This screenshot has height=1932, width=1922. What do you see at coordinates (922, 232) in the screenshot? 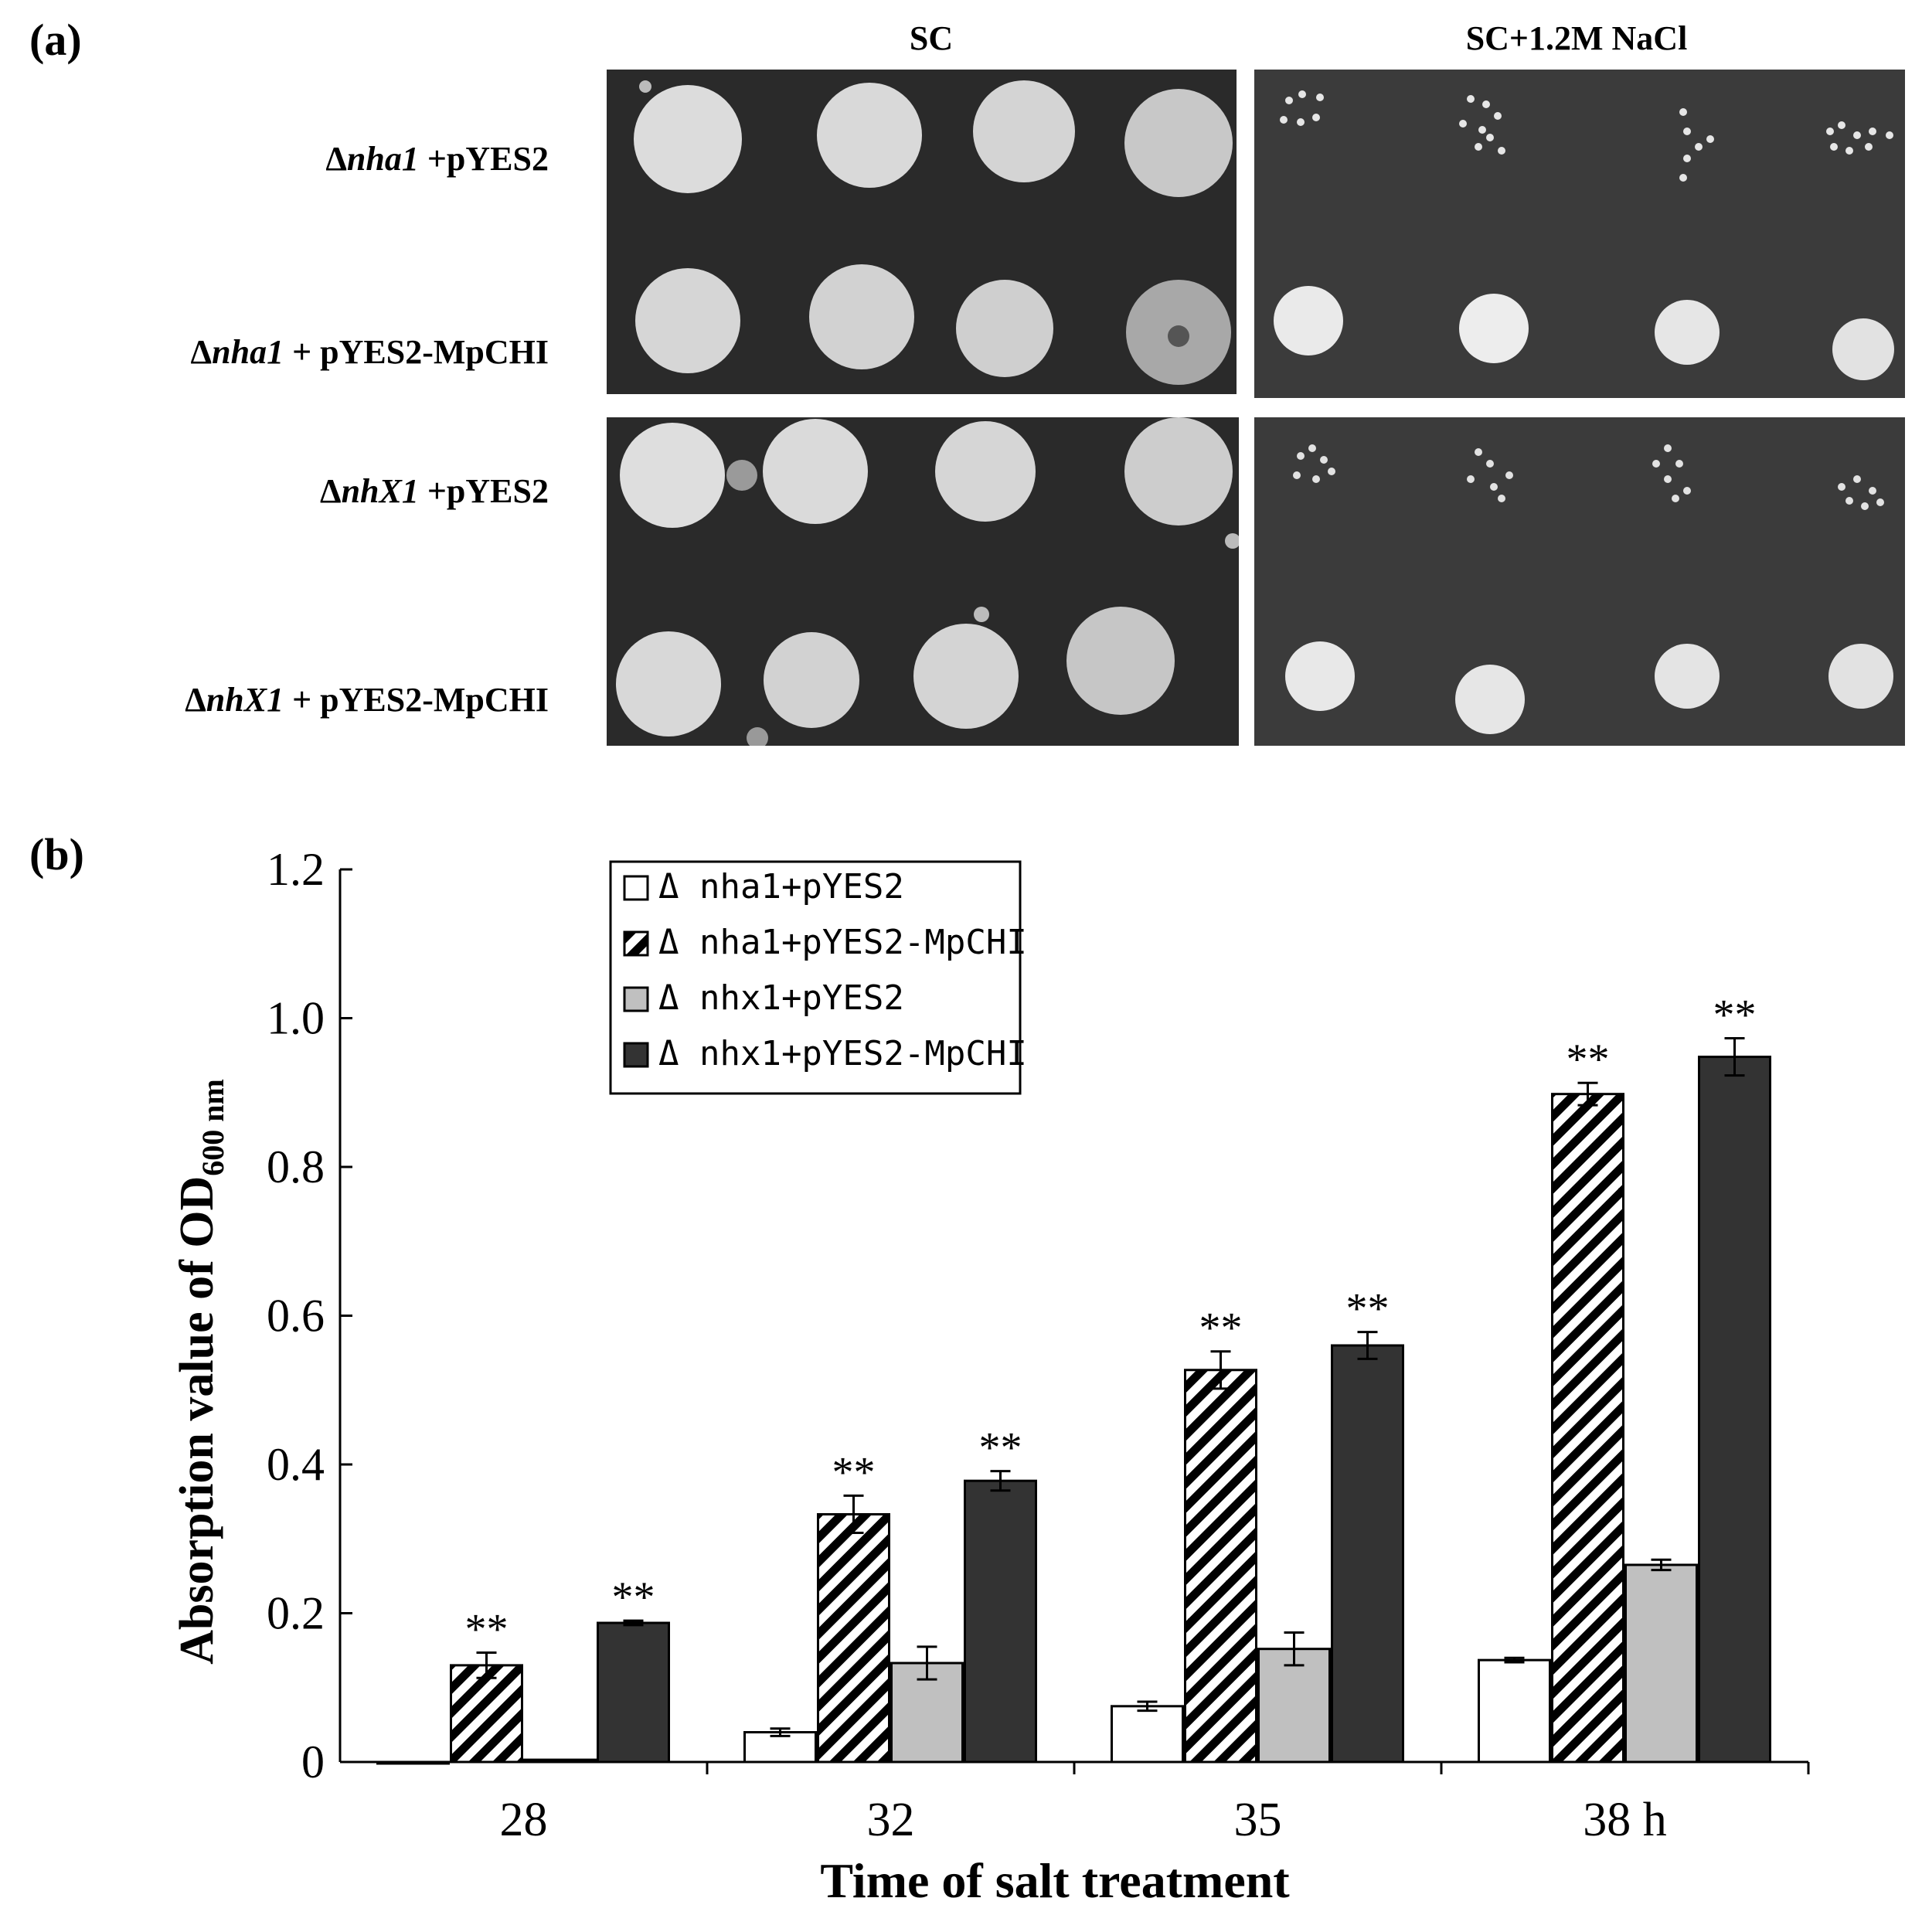
I see `plate-sc-nha1` at bounding box center [922, 232].